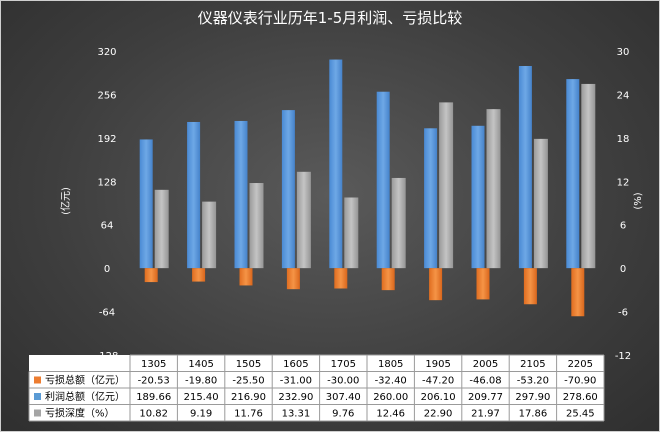 This screenshot has width=660, height=435. What do you see at coordinates (295, 397) in the screenshot?
I see `data-label: 232.90` at bounding box center [295, 397].